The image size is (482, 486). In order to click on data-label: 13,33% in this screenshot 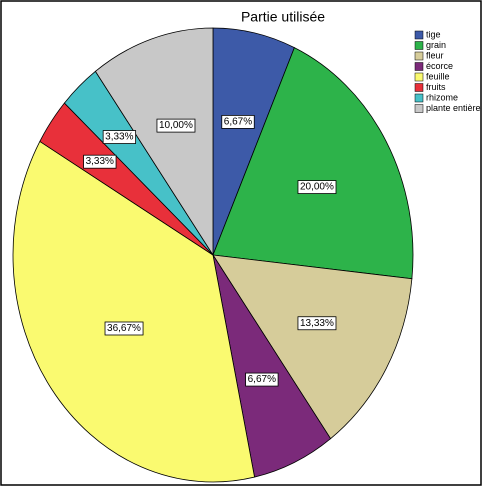, I will do `click(317, 323)`.